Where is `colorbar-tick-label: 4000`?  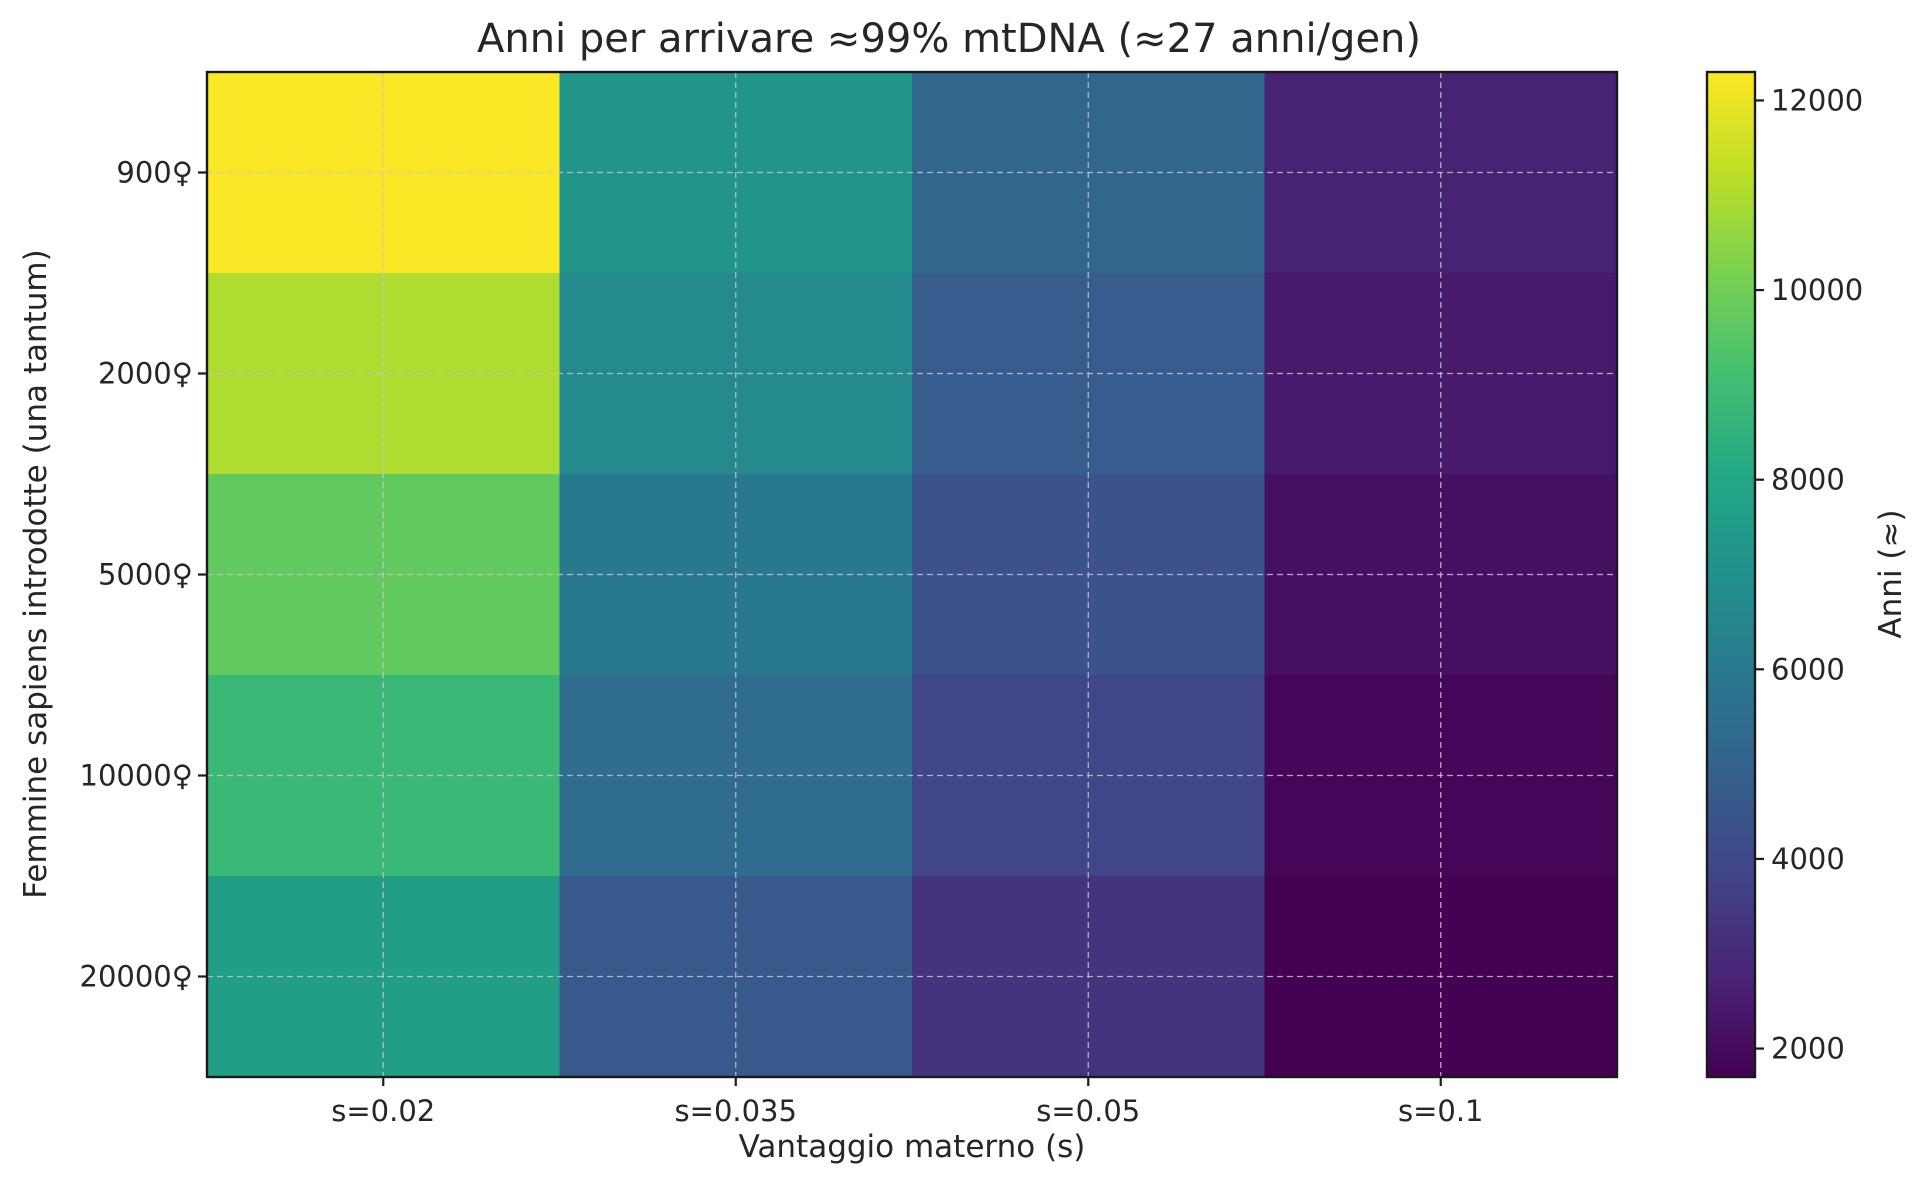
colorbar-tick-label: 4000 is located at coordinates (1808, 859).